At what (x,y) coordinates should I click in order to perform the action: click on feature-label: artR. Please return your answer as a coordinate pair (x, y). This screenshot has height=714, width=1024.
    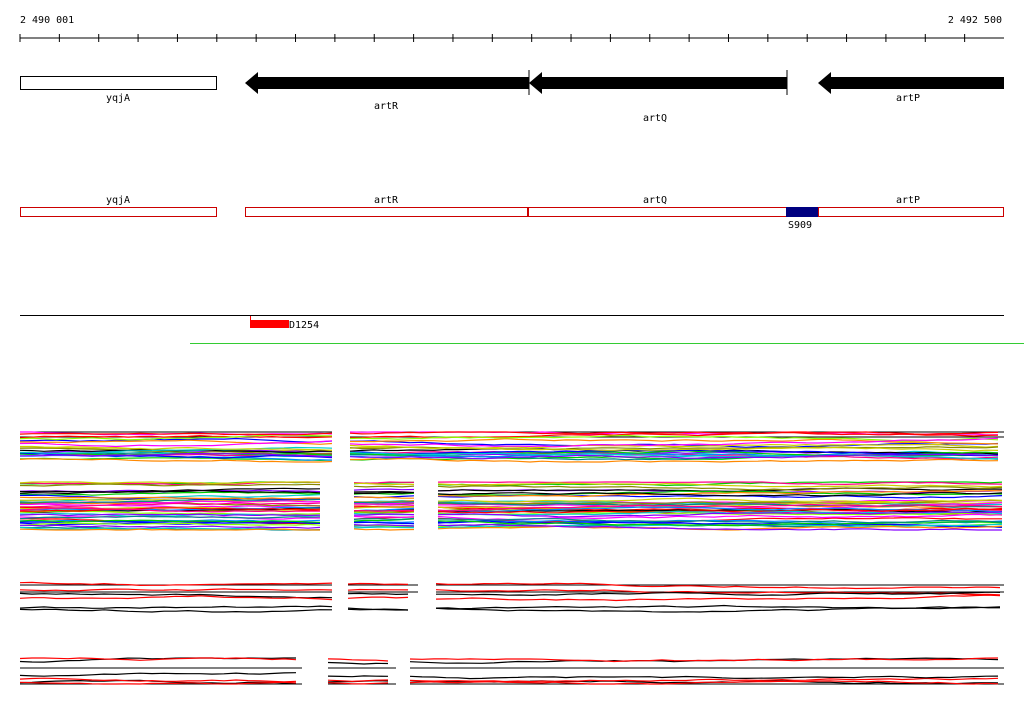
    Looking at the image, I should click on (386, 200).